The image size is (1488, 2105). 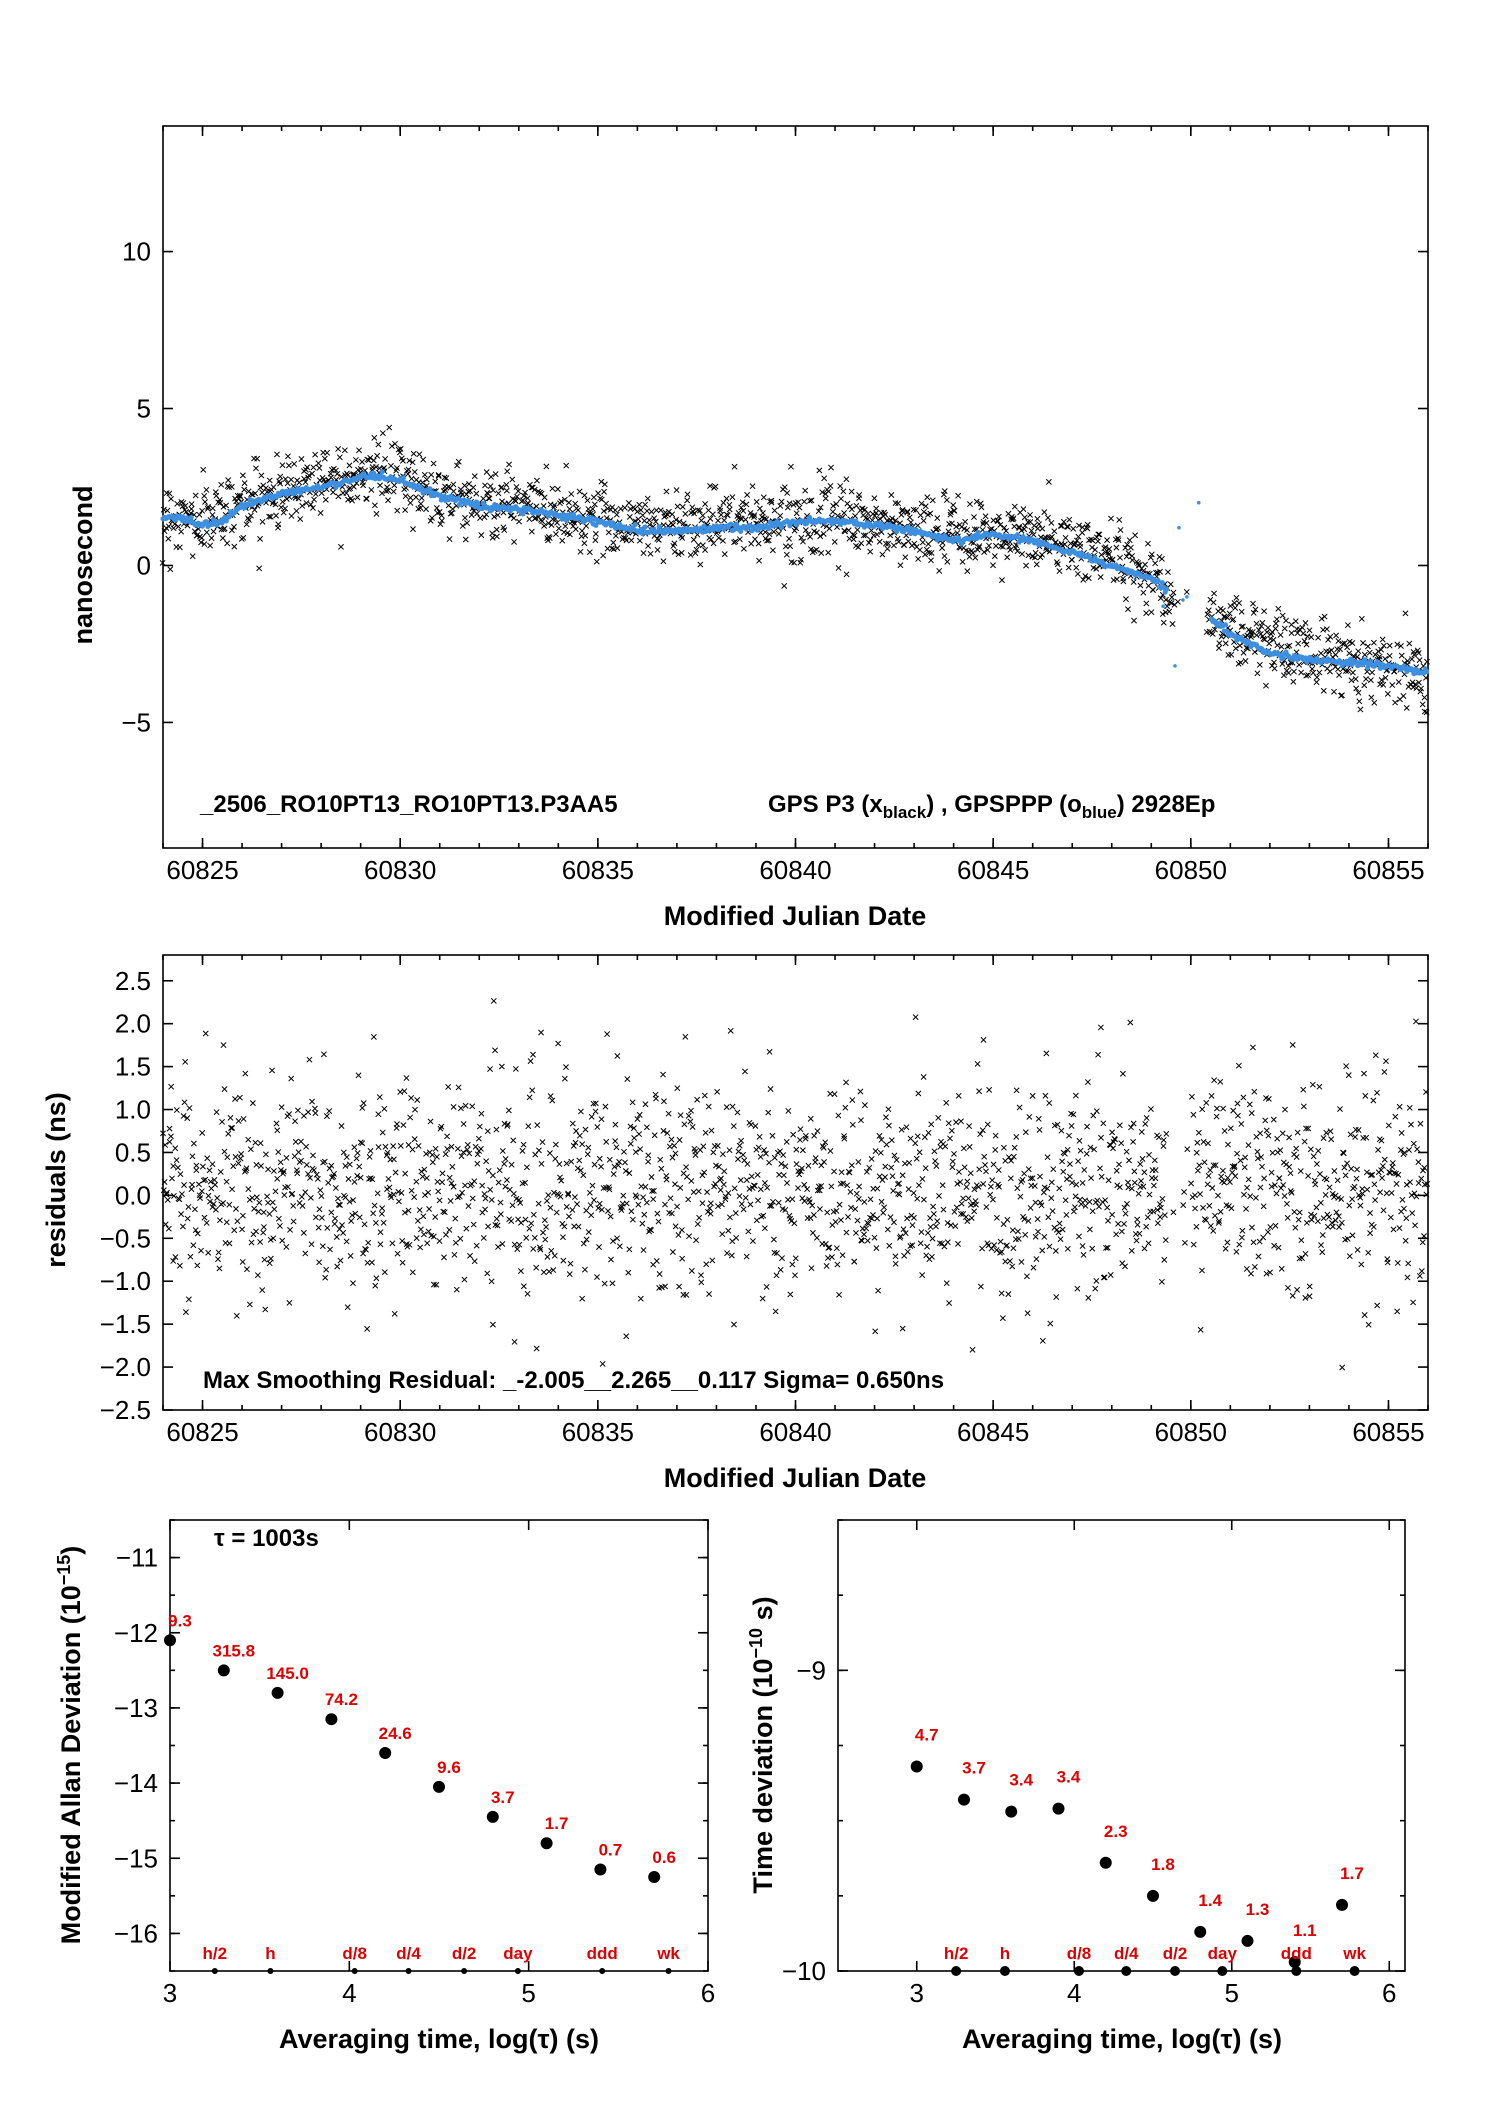 What do you see at coordinates (503, 1797) in the screenshot?
I see `deviation-point-label: 3.7` at bounding box center [503, 1797].